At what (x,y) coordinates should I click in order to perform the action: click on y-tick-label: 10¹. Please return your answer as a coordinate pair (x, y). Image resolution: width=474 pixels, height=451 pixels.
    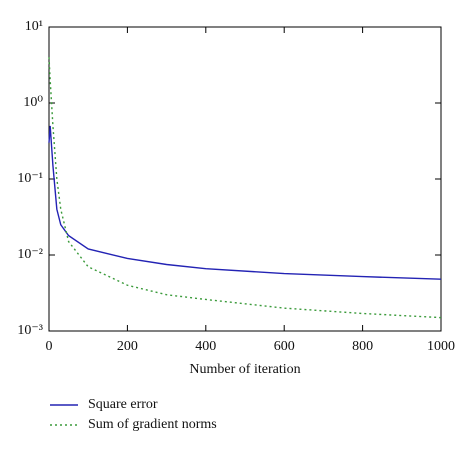
    Looking at the image, I should click on (34, 26).